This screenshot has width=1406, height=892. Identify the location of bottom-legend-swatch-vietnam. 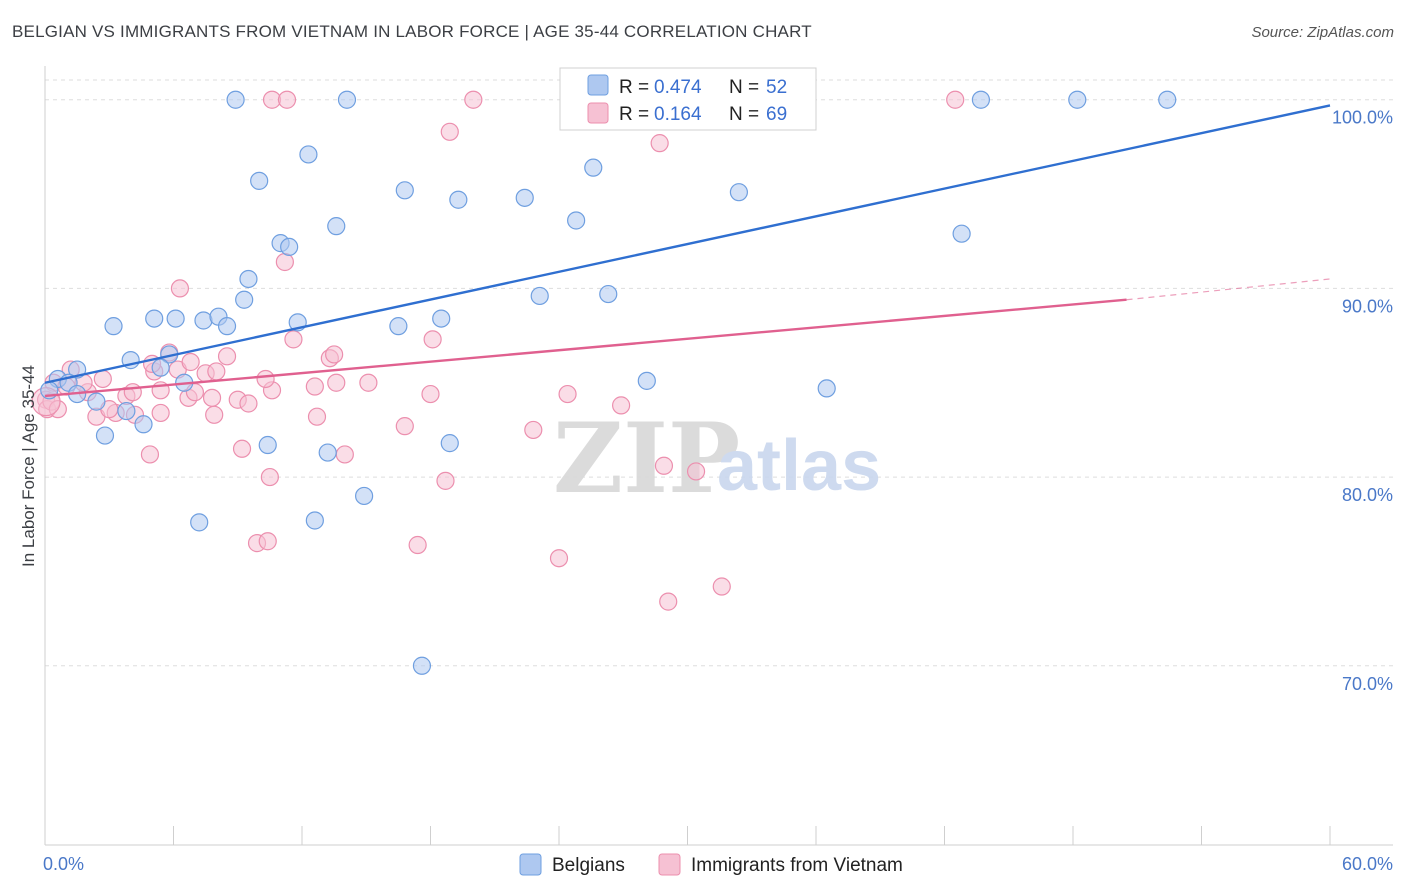
(669, 864).